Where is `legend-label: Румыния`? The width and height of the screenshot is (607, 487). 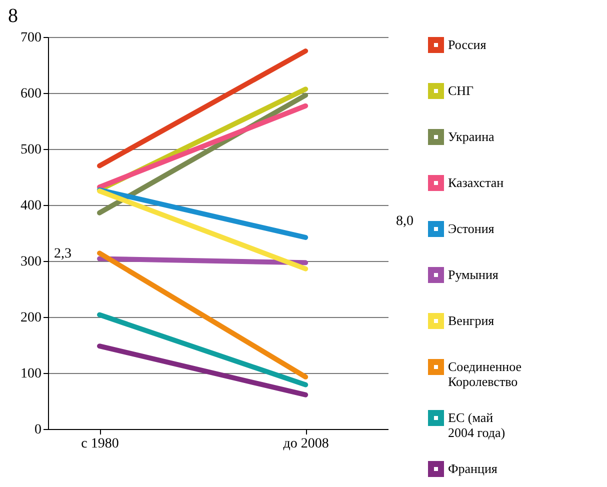 legend-label: Румыния is located at coordinates (473, 274).